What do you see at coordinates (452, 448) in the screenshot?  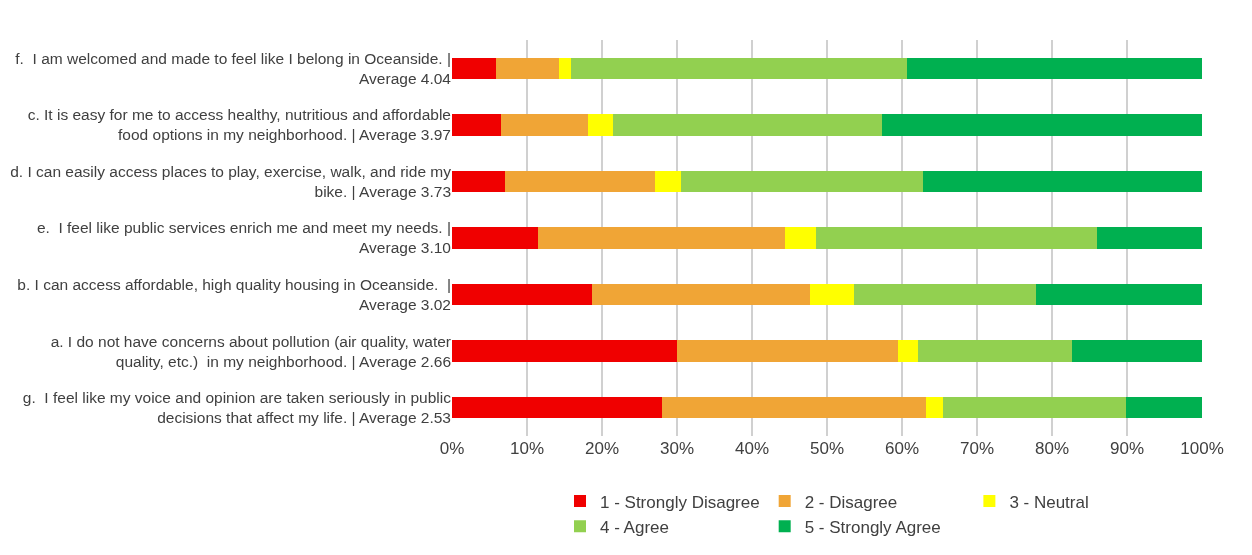 I see `x-tick-label: 0%` at bounding box center [452, 448].